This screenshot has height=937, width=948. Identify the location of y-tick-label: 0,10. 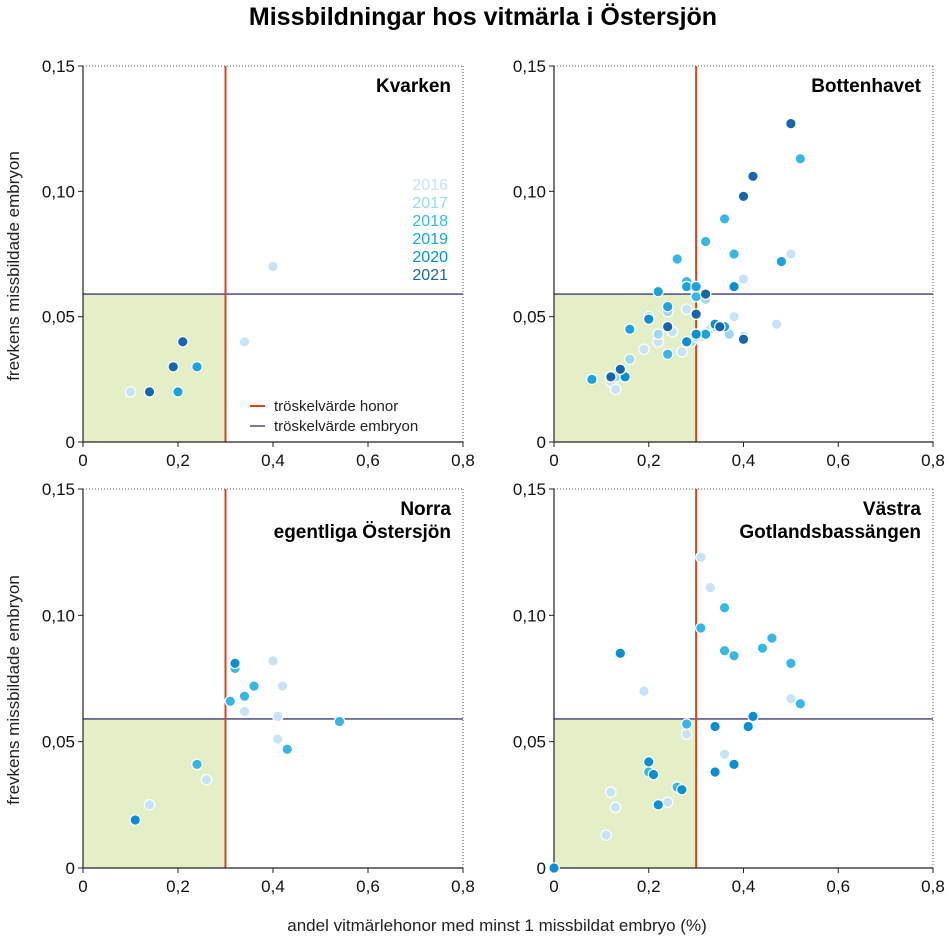
(529, 615).